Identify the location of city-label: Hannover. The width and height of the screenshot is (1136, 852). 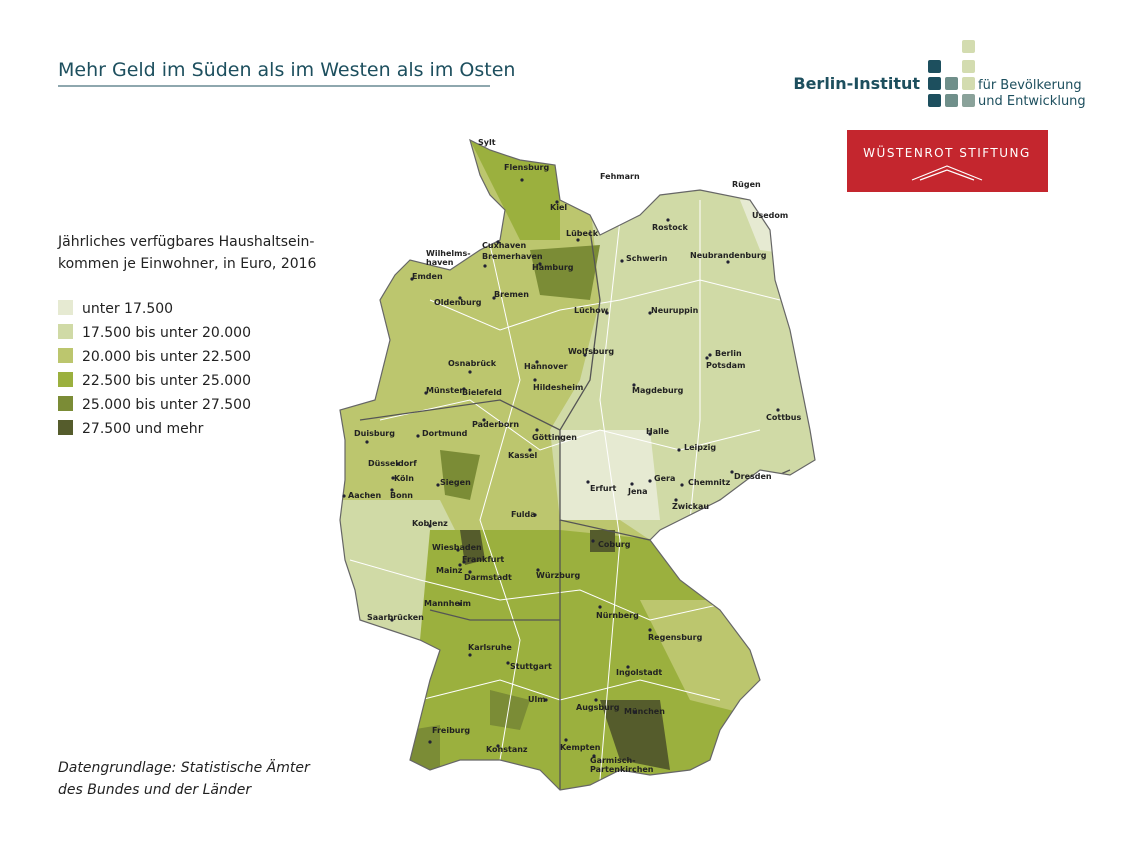
(546, 366).